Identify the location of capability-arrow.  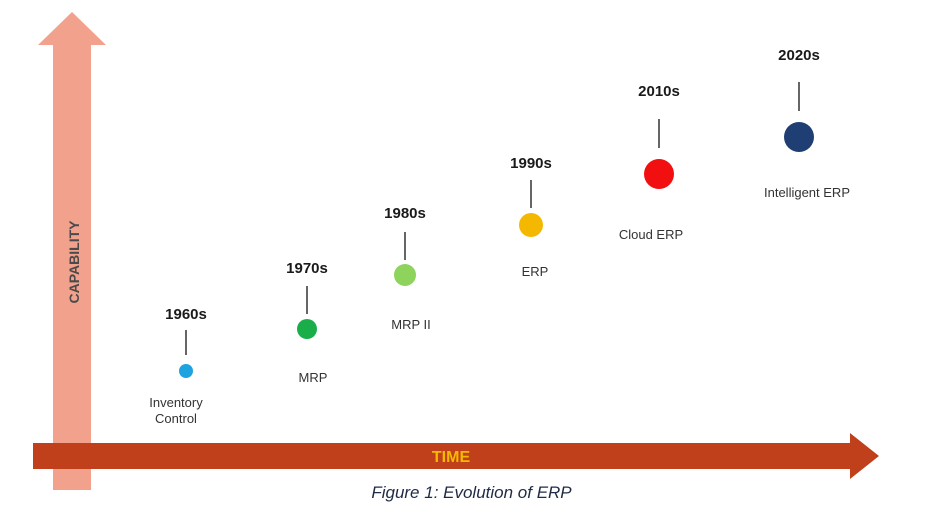
(72, 251).